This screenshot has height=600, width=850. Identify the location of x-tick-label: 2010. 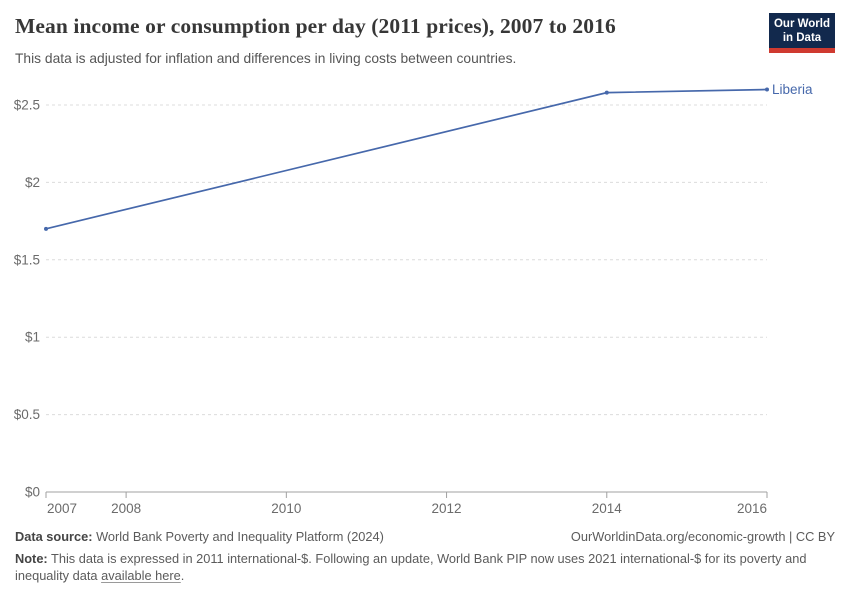
(286, 508).